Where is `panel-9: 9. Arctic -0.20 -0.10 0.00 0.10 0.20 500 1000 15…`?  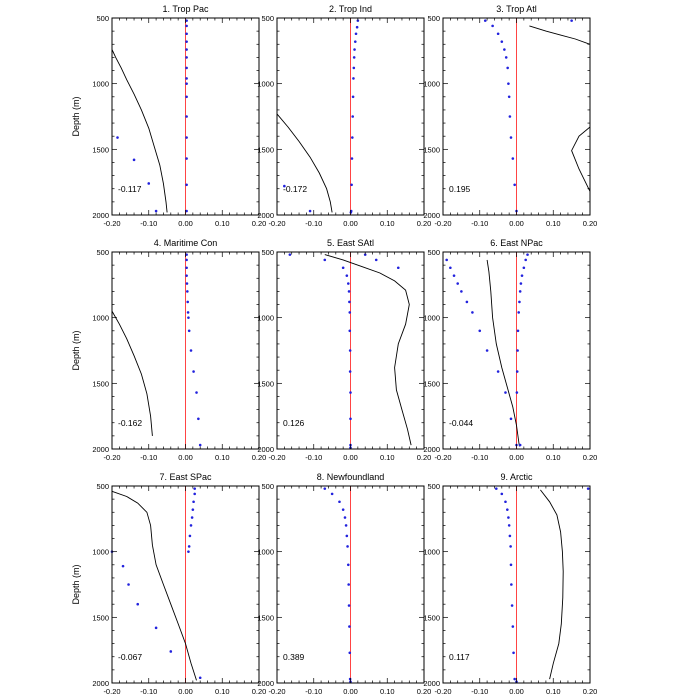
panel-9: 9. Arctic -0.20 -0.10 0.00 0.10 0.20 500 1000 15… is located at coordinates (510, 584).